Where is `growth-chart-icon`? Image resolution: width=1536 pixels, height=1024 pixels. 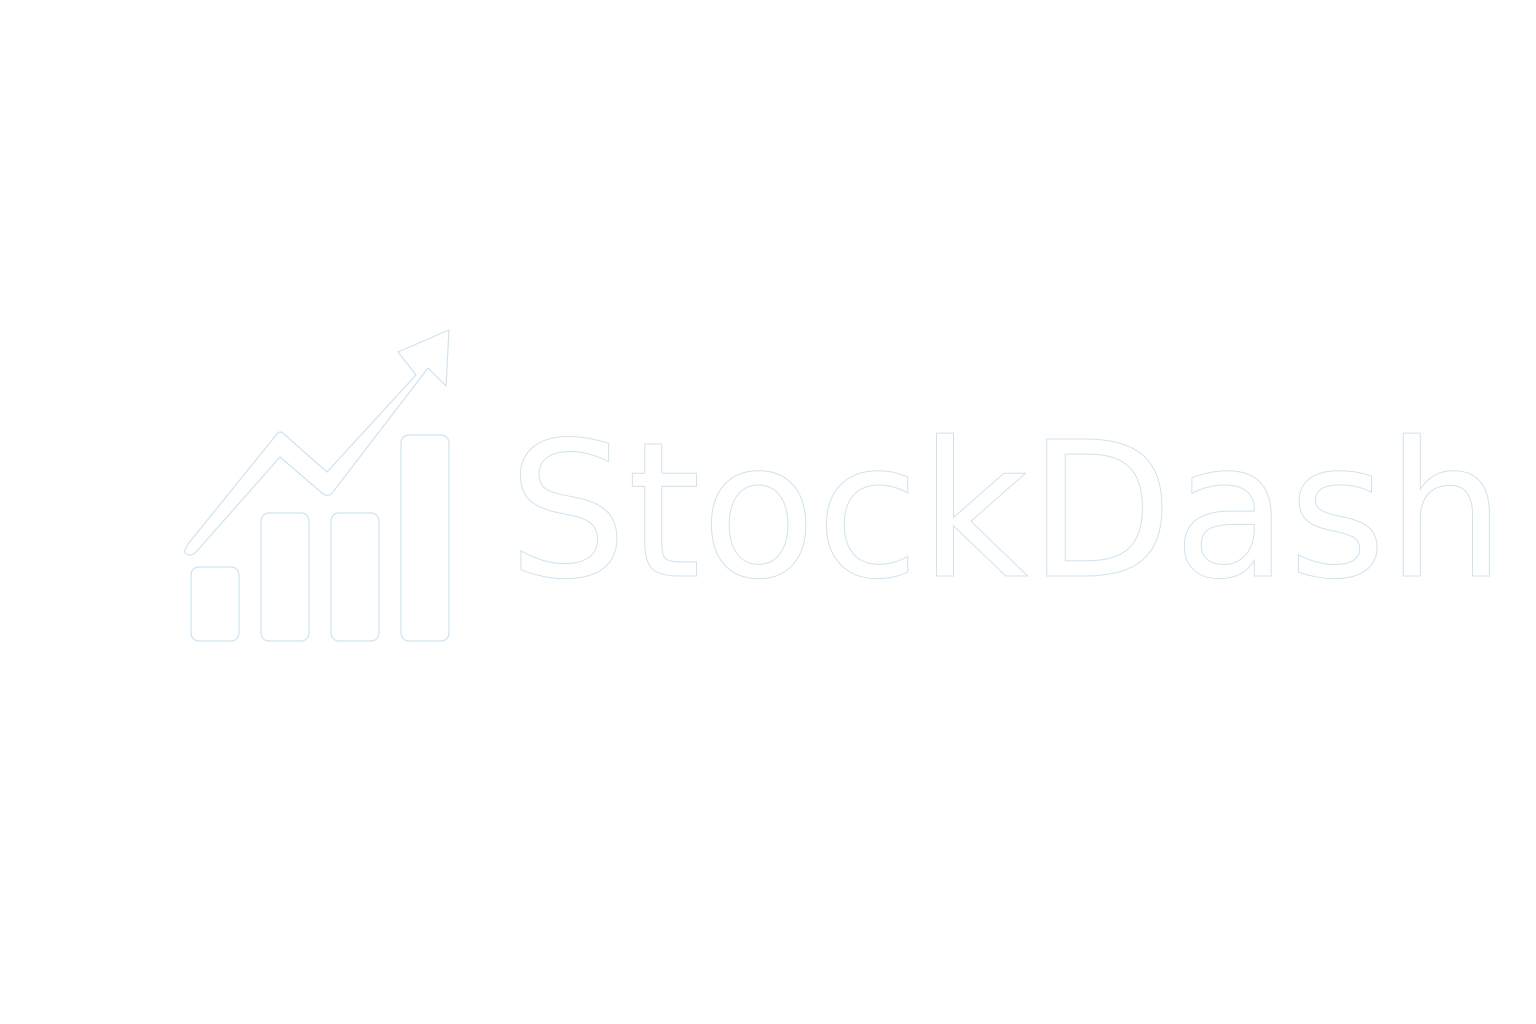
growth-chart-icon is located at coordinates (316, 485).